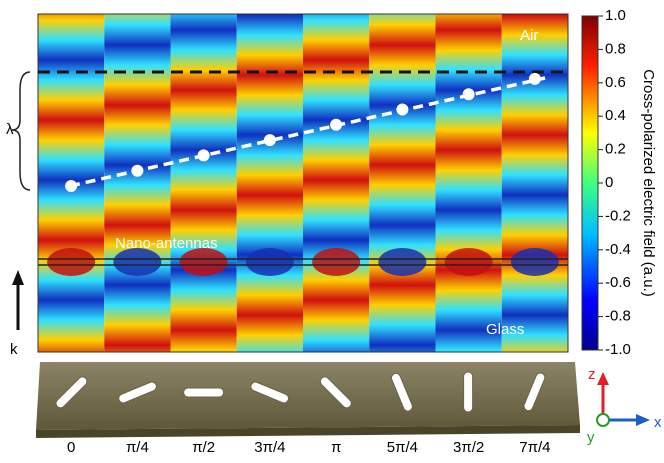  I want to click on phase-label: 3π/4, so click(269, 447).